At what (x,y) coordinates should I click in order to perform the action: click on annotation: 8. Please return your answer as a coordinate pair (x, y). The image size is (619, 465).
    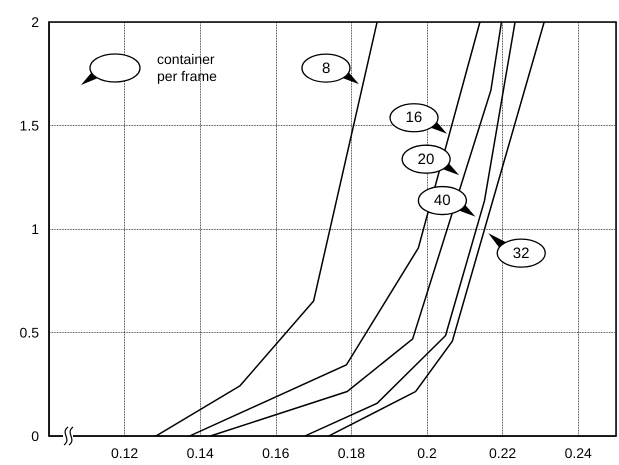
    Looking at the image, I should click on (326, 68).